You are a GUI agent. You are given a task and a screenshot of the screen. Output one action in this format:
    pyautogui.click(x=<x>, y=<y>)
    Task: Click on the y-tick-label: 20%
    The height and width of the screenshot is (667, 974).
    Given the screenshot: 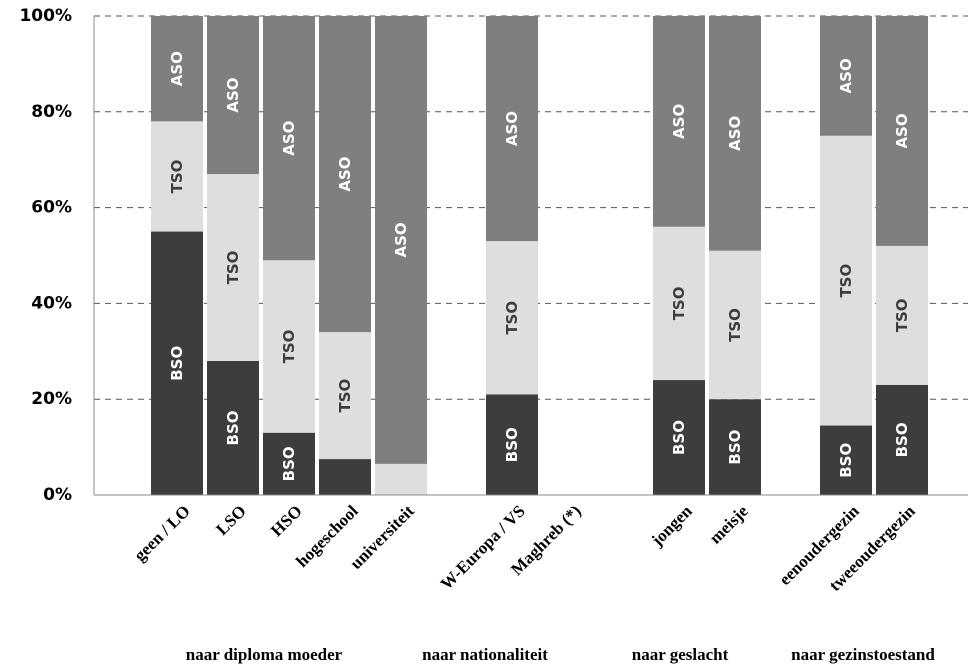 What is the action you would take?
    pyautogui.click(x=51, y=399)
    